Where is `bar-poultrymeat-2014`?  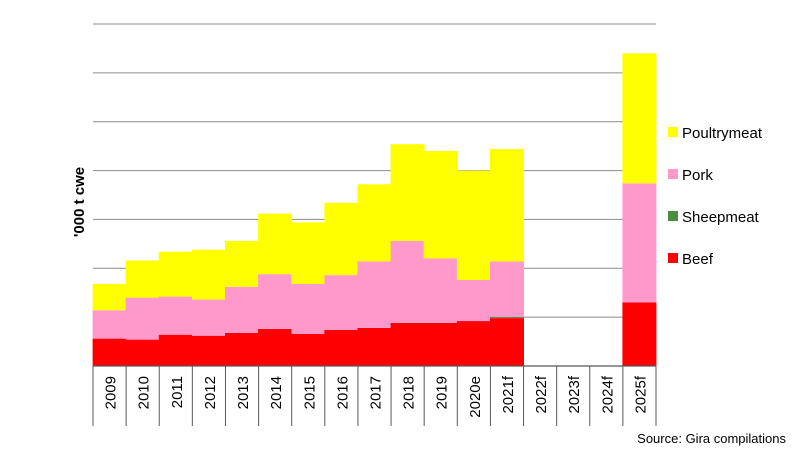 bar-poultrymeat-2014 is located at coordinates (275, 244).